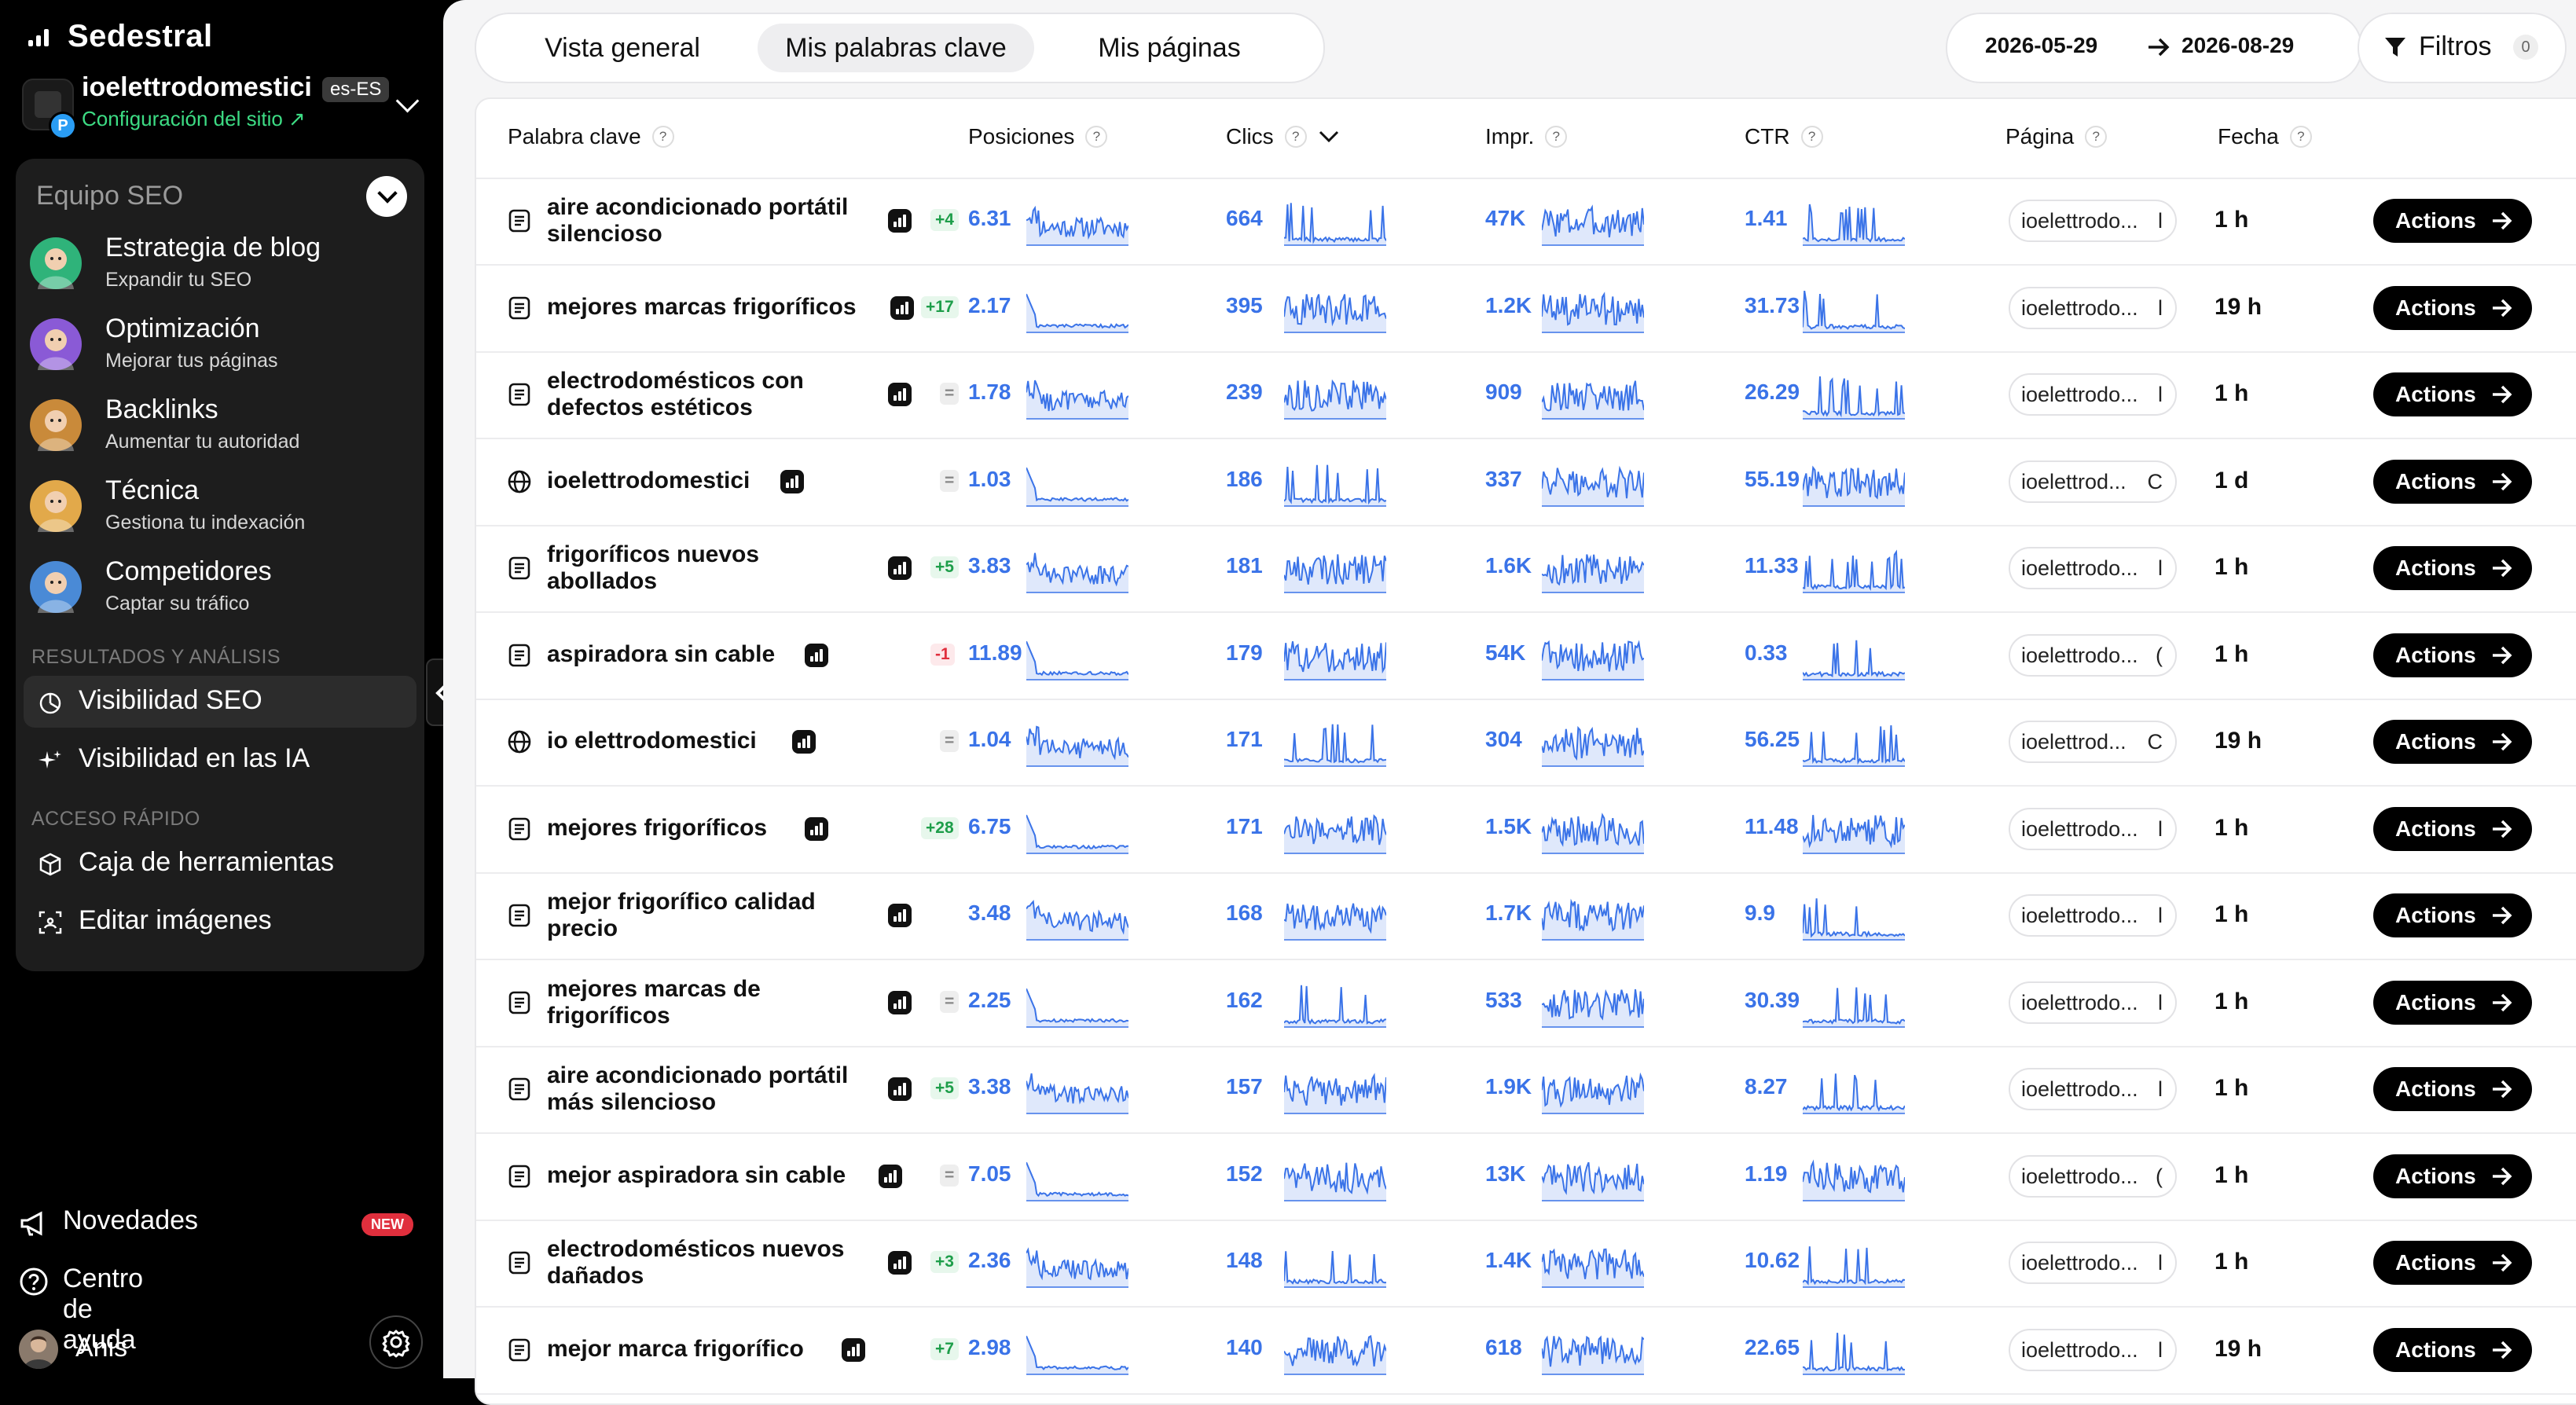 Image resolution: width=2576 pixels, height=1405 pixels. What do you see at coordinates (2265, 136) in the screenshot?
I see `col-date: Fecha?` at bounding box center [2265, 136].